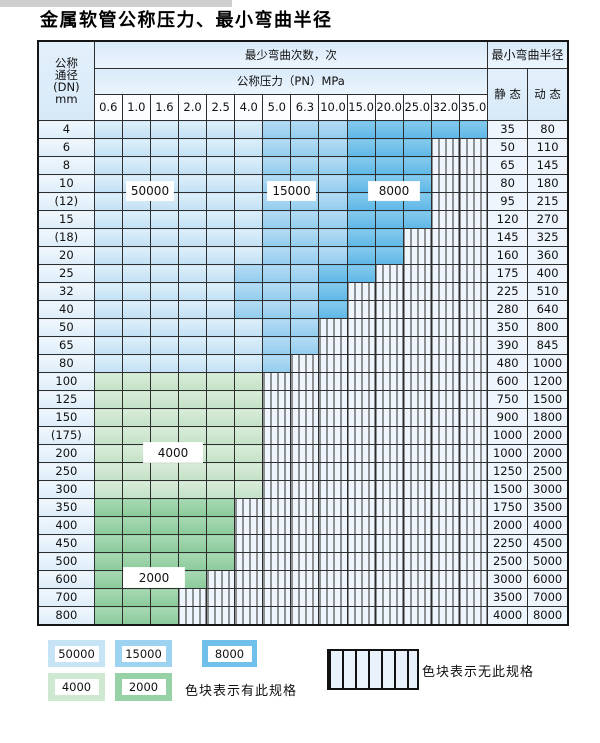 The width and height of the screenshot is (600, 743). I want to click on table-row: 300 1500 3000, so click(303, 489).